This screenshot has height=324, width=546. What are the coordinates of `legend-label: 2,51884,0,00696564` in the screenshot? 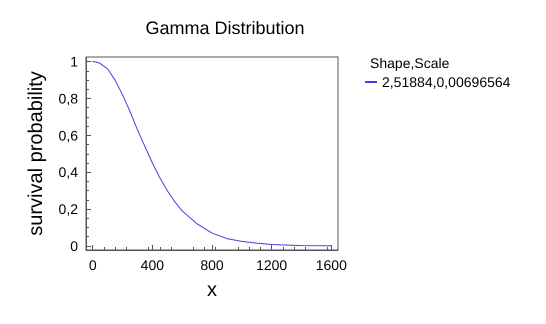 It's located at (446, 82).